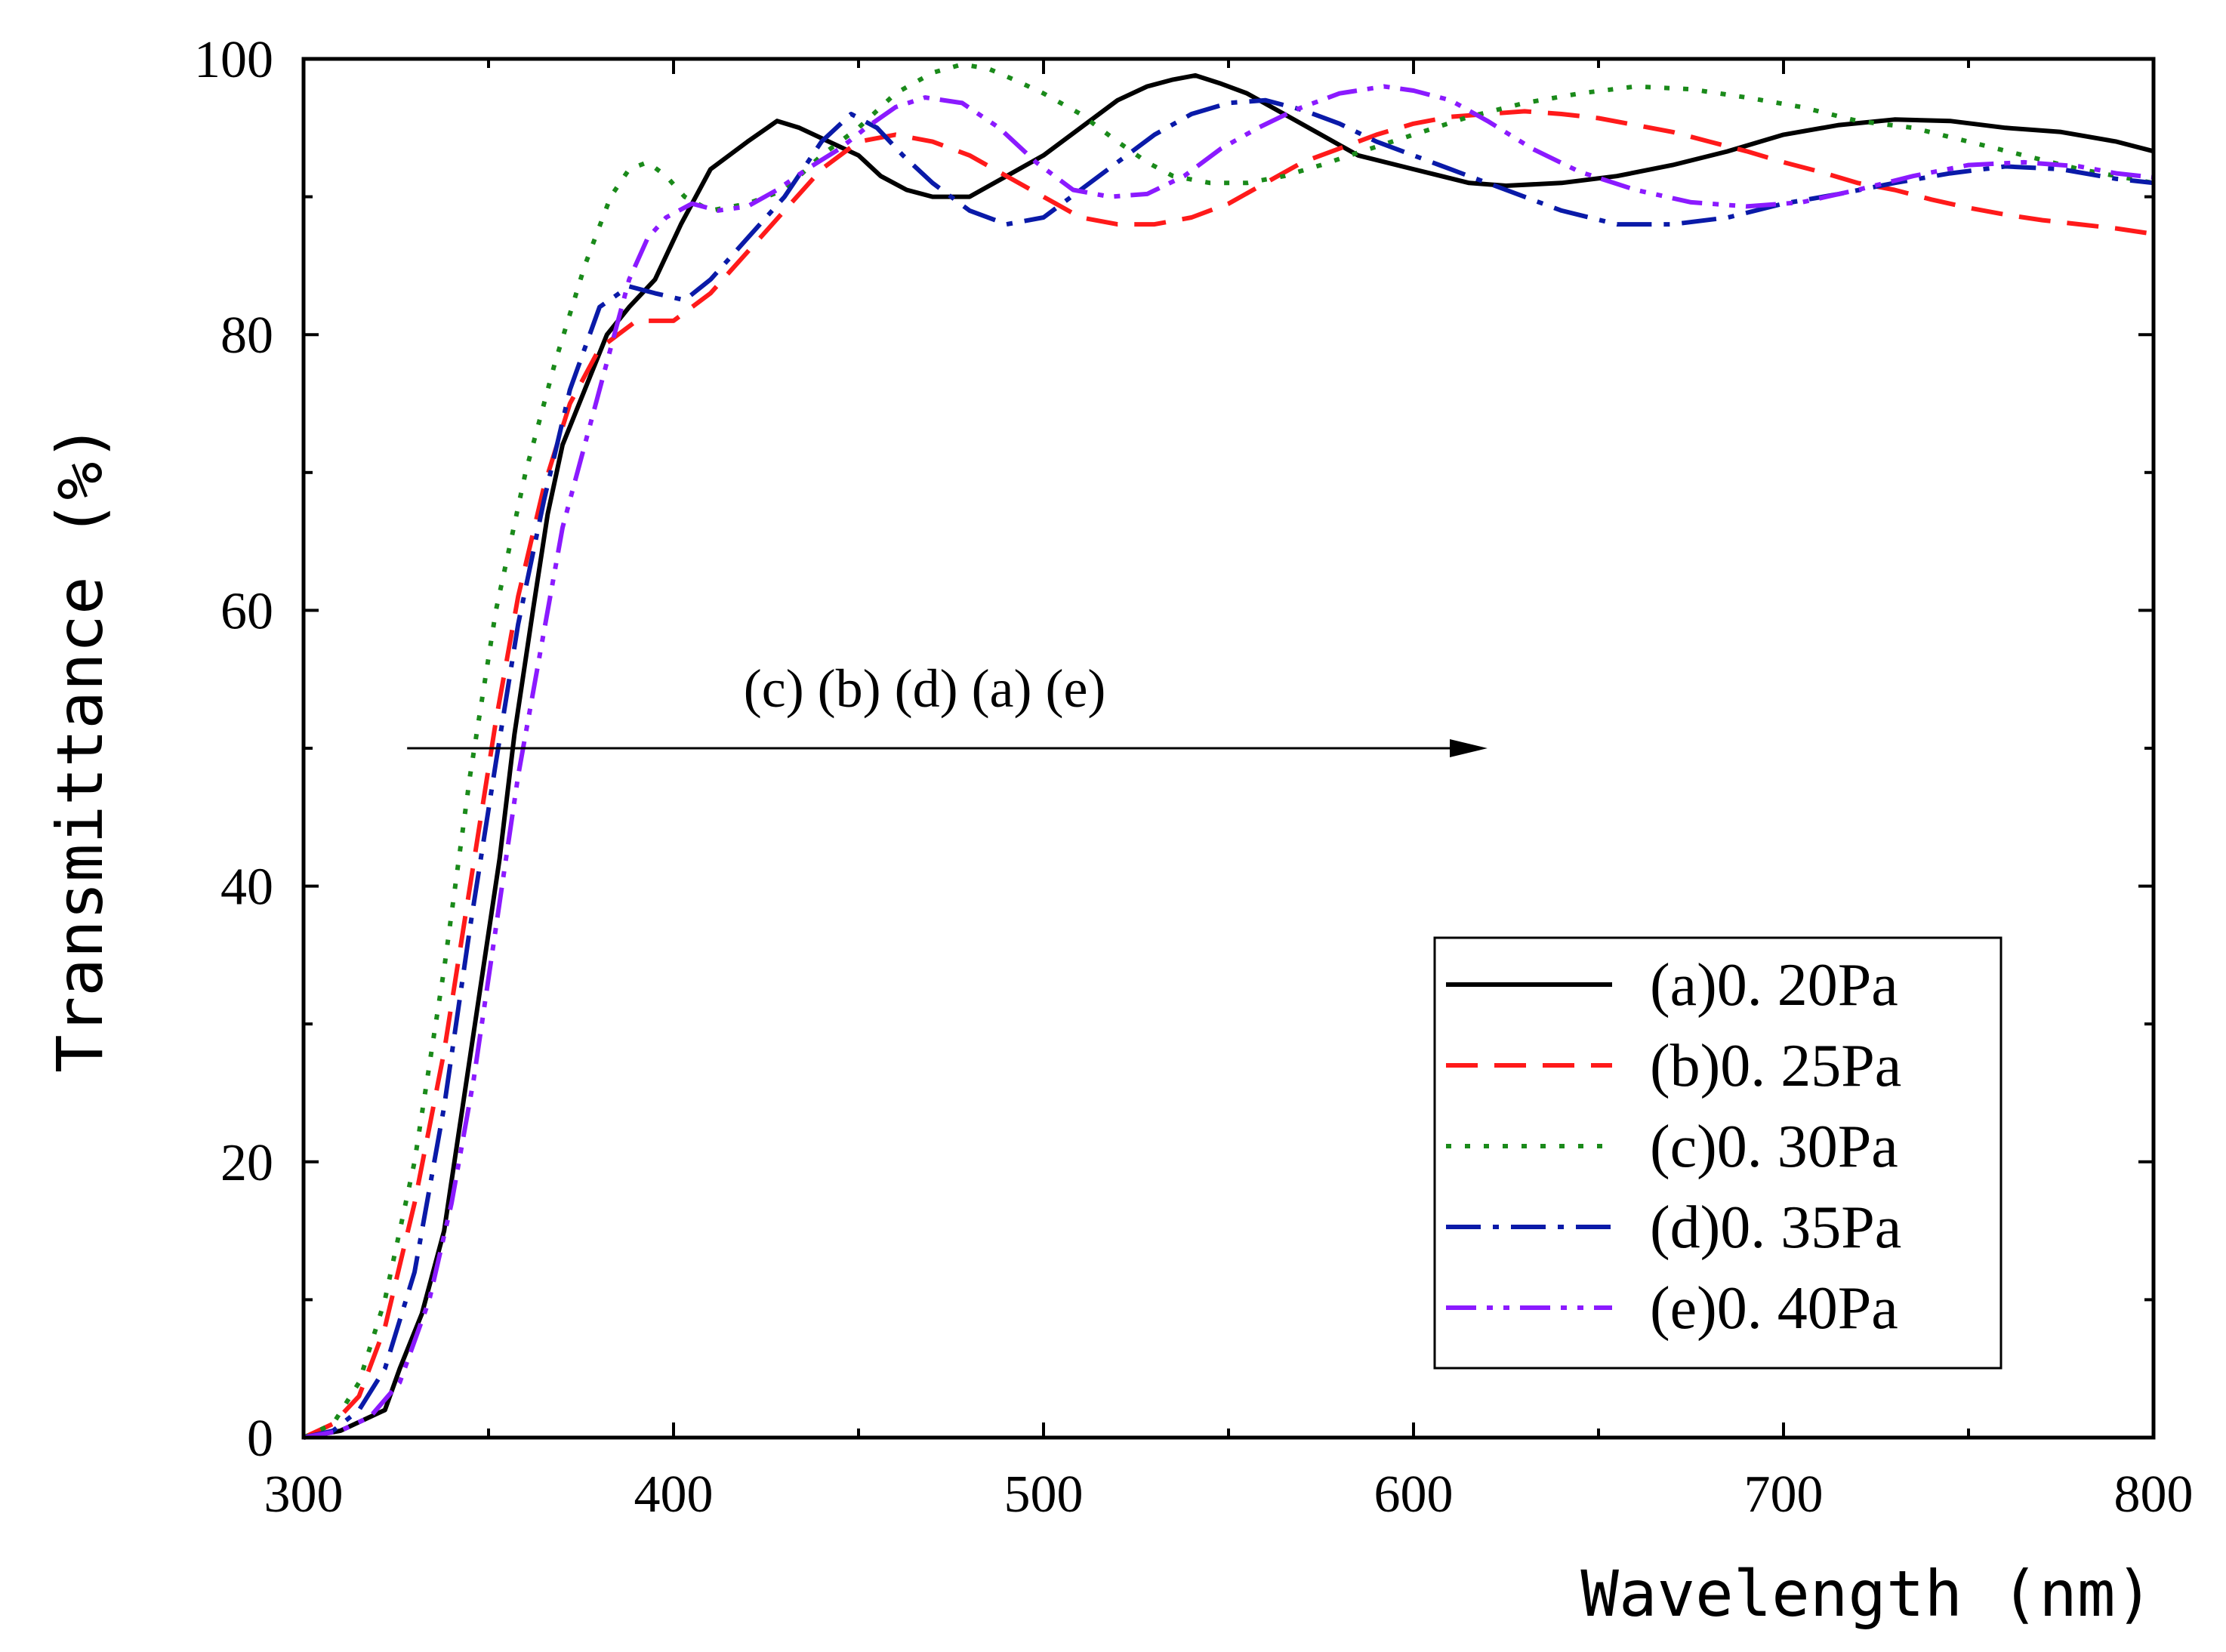  I want to click on annotation-arrowhead, so click(1469, 748).